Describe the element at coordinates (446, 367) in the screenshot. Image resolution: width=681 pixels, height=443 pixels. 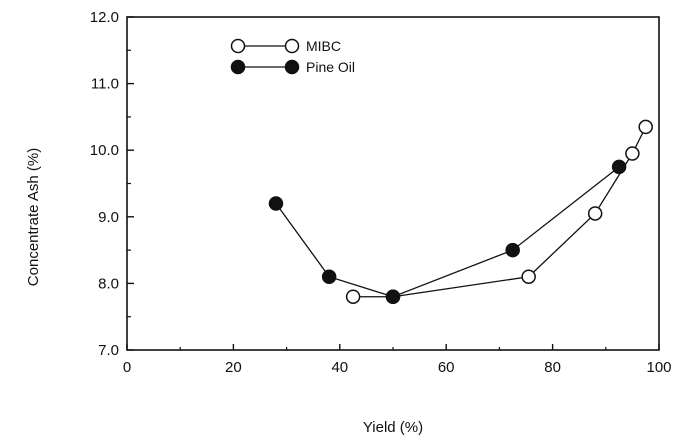
I see `x-tick-label: 60` at that location.